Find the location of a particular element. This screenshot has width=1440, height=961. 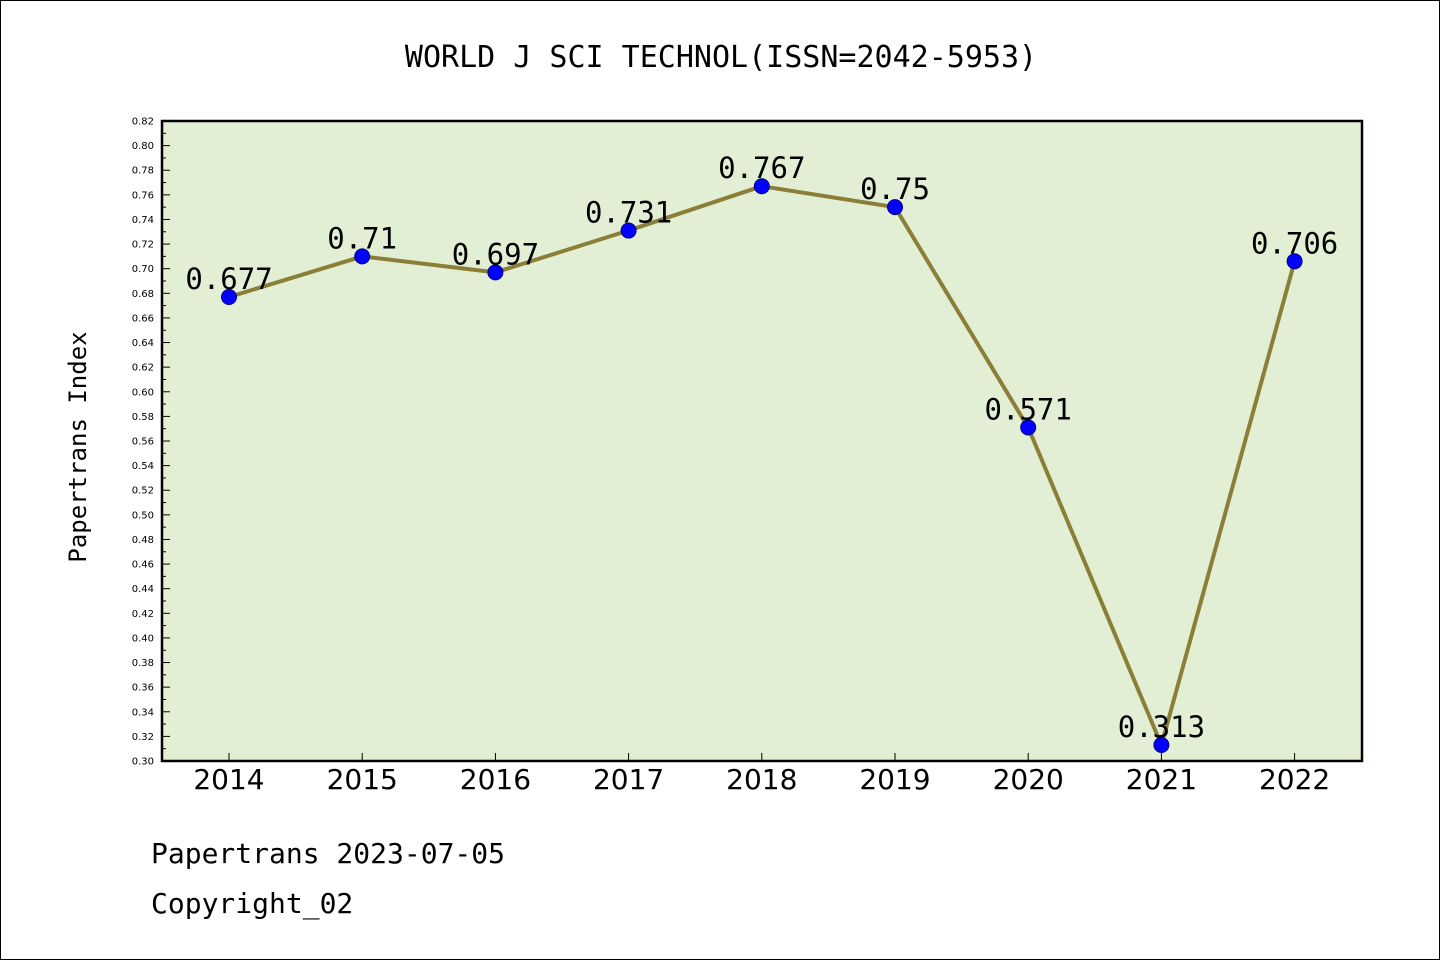

x-axis-ticks: 2014 2015 2016 2017 2018 2019 2020 2021 2022 is located at coordinates (761, 774).